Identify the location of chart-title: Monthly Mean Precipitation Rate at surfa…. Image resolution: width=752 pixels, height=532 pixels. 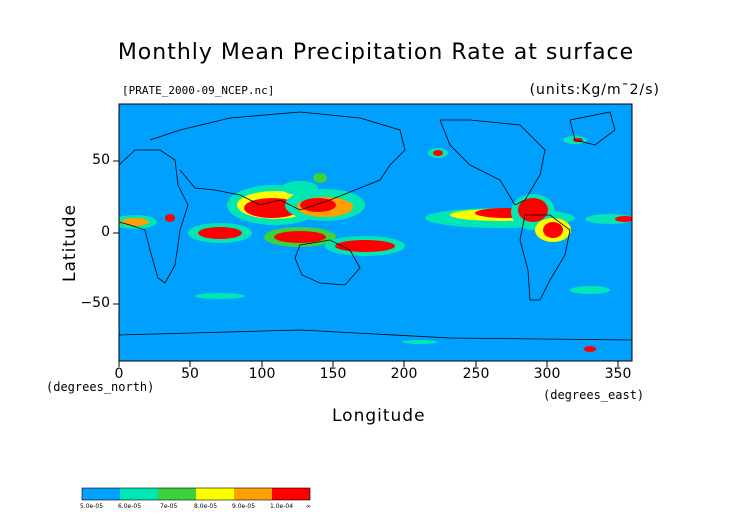
(376, 52).